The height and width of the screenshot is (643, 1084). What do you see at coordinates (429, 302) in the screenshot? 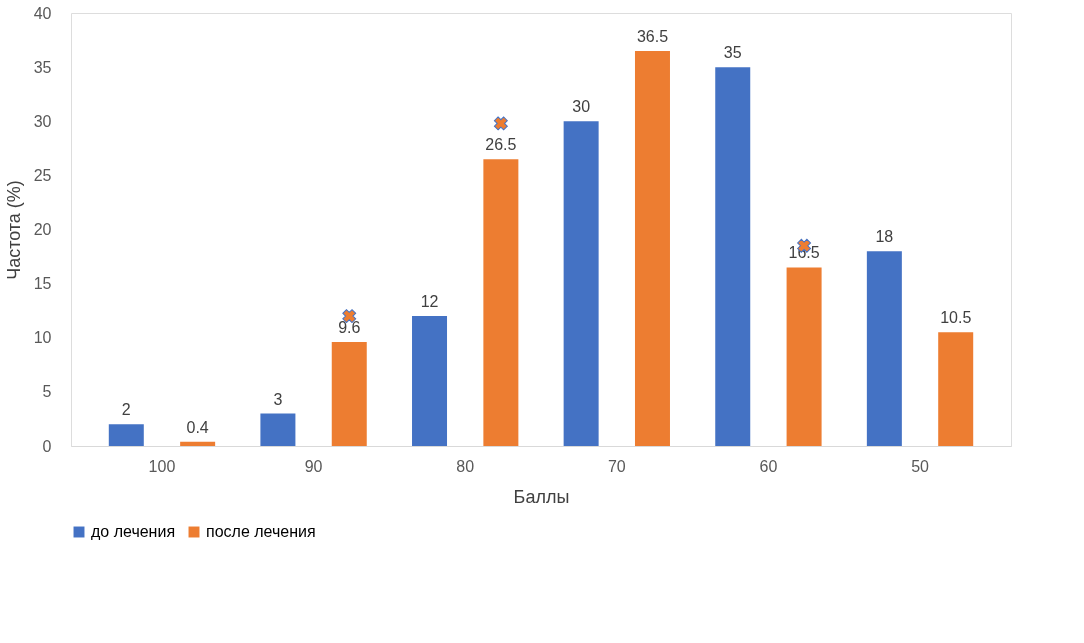
I see `data-label: 12` at bounding box center [429, 302].